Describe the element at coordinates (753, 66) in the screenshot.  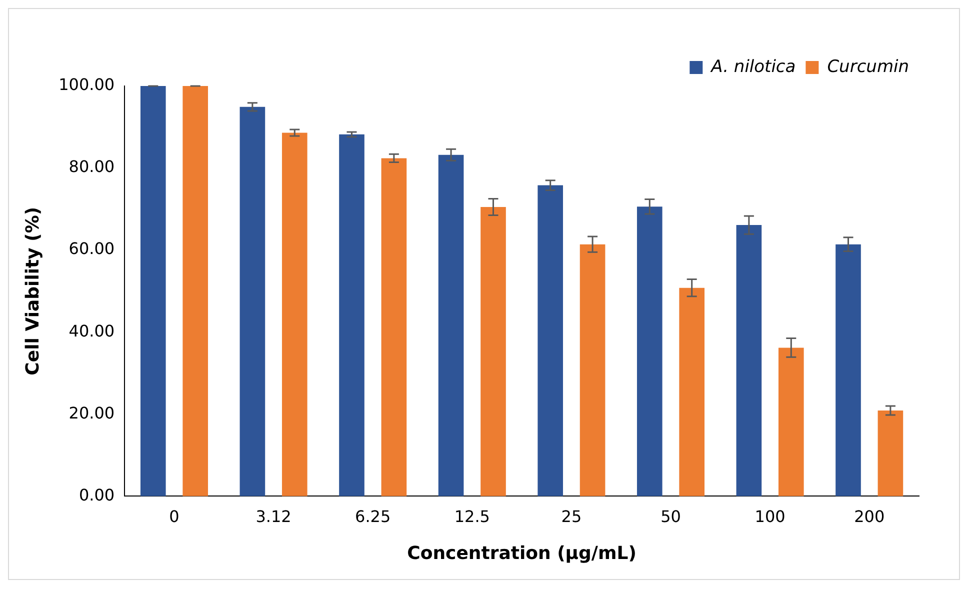
I see `legend-label: A. nilotica` at that location.